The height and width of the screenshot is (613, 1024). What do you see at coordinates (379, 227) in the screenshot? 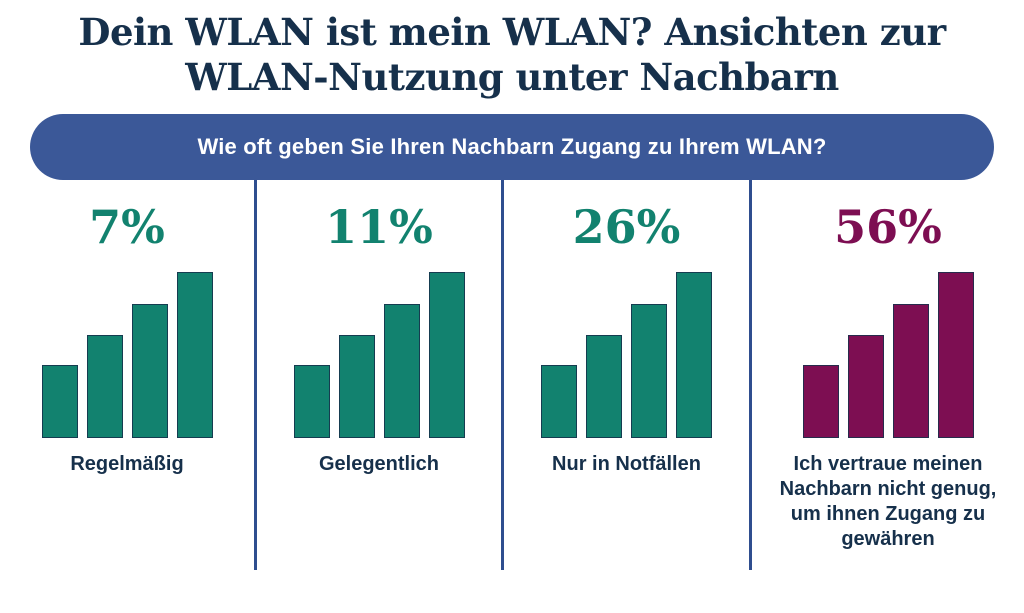
I see `percent-value: 11%` at bounding box center [379, 227].